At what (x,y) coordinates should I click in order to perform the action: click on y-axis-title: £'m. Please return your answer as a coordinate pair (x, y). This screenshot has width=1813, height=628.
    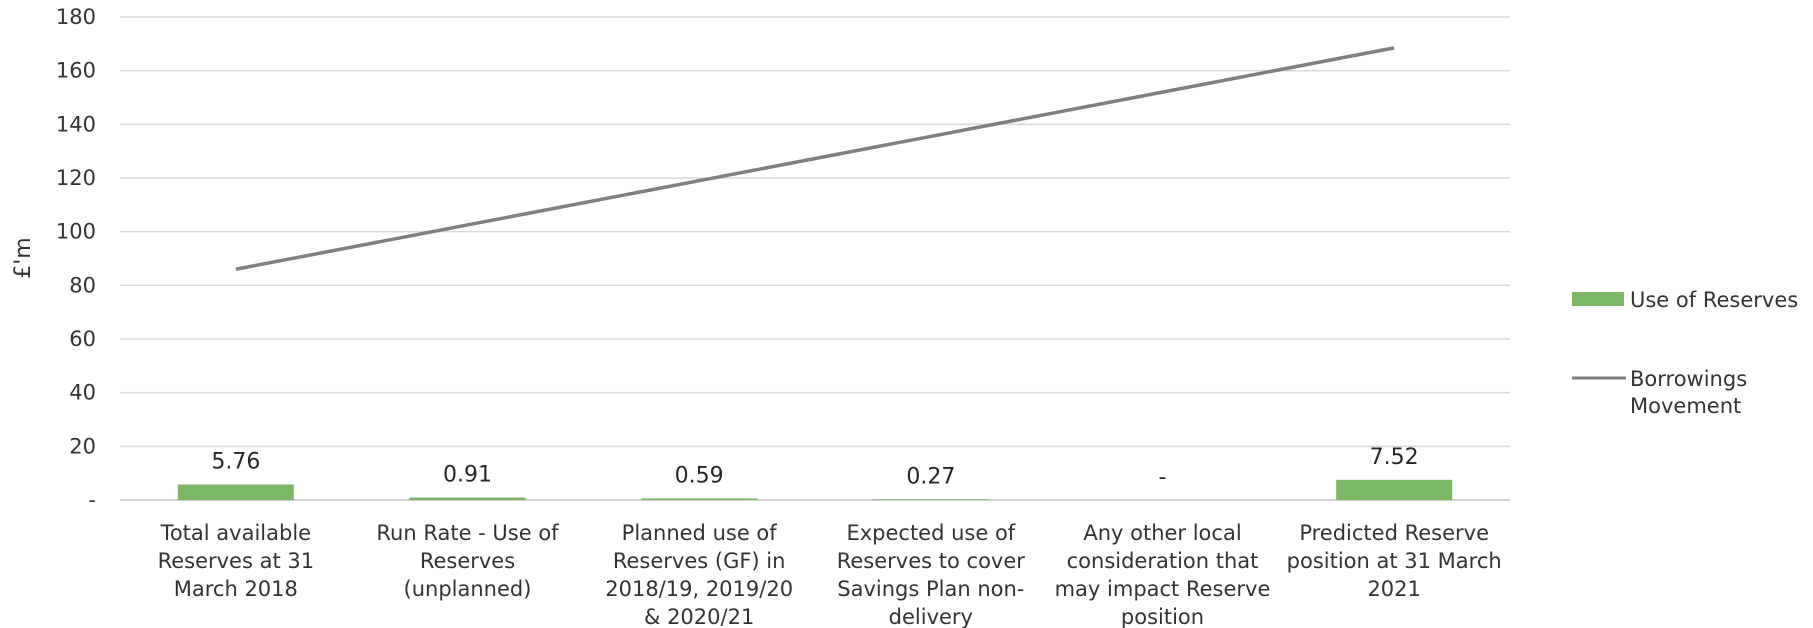
    Looking at the image, I should click on (23, 257).